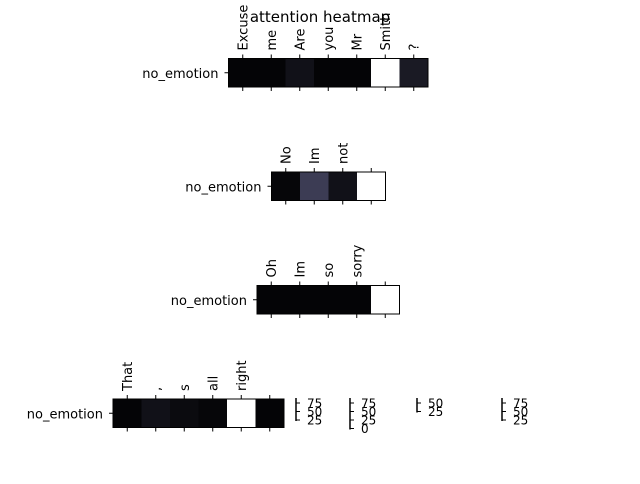 This screenshot has width=640, height=484. What do you see at coordinates (185, 387) in the screenshot?
I see `token-label: s` at bounding box center [185, 387].